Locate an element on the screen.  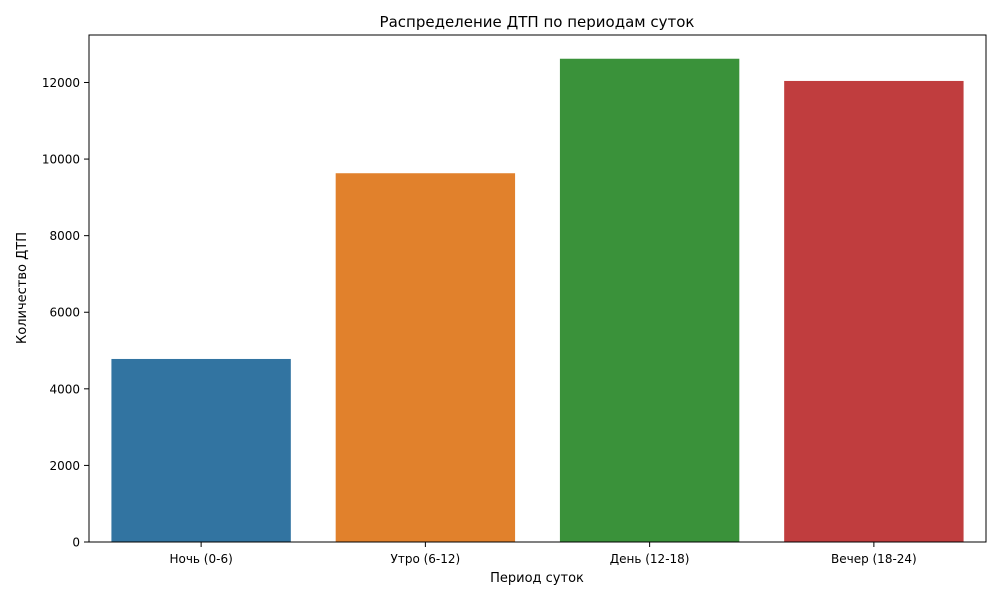
x-tick-label: День (12-18) is located at coordinates (650, 559).